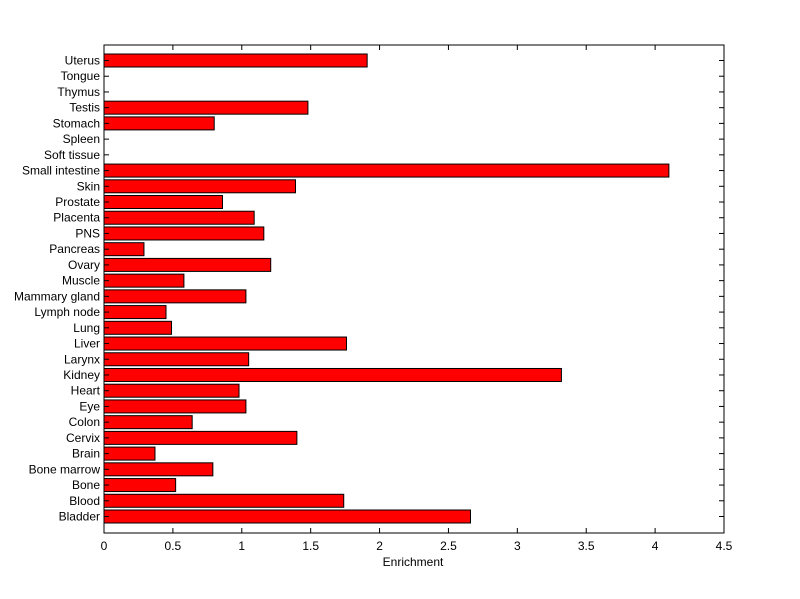 The height and width of the screenshot is (599, 800). Describe the element at coordinates (88, 186) in the screenshot. I see `y-tick-label-skin: Skin` at that location.